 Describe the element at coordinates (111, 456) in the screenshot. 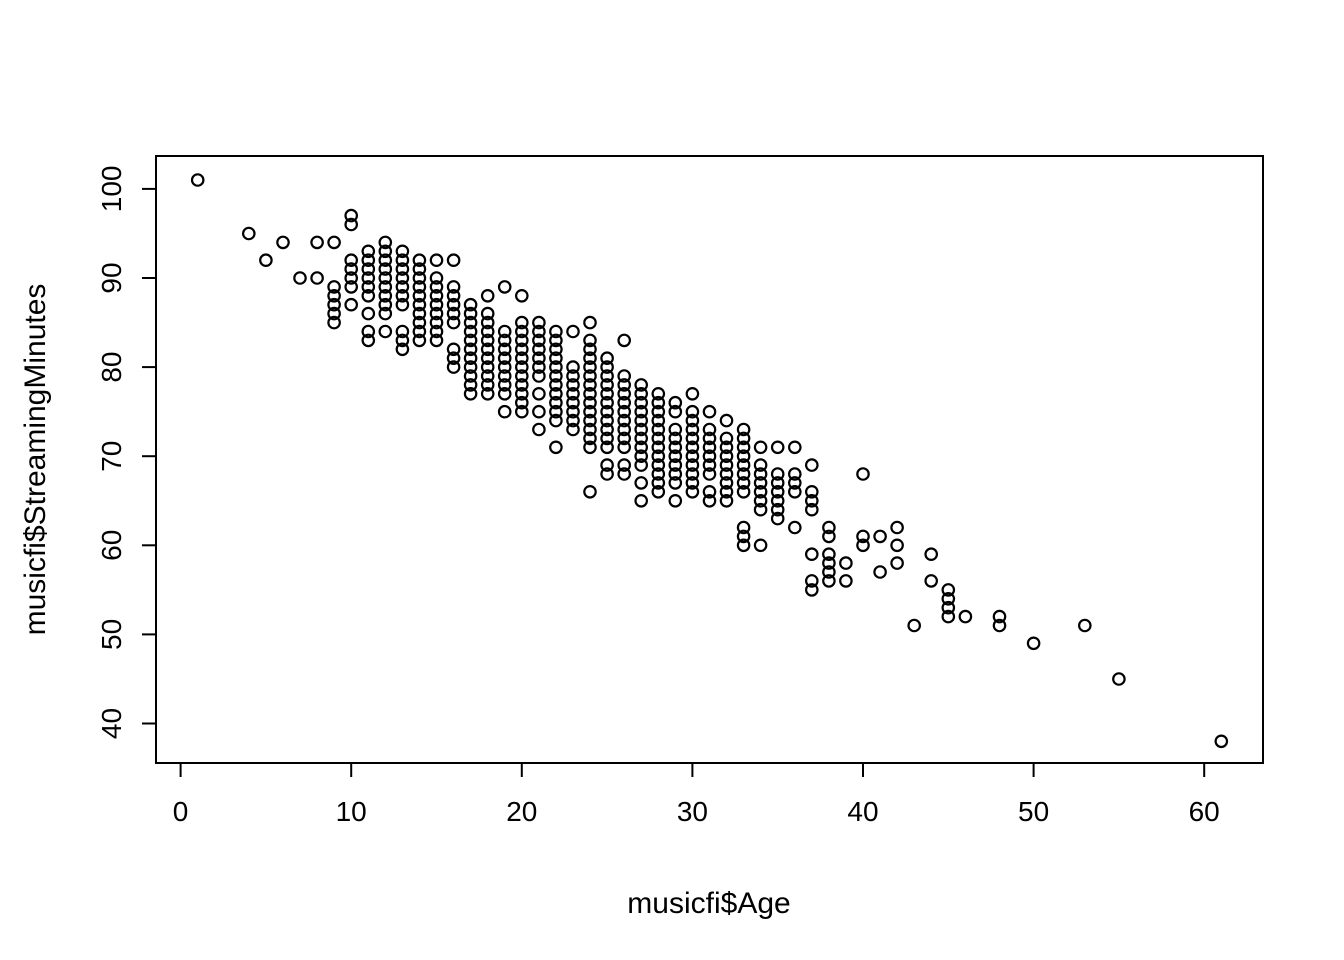

I see `y-tick-label: 70` at that location.